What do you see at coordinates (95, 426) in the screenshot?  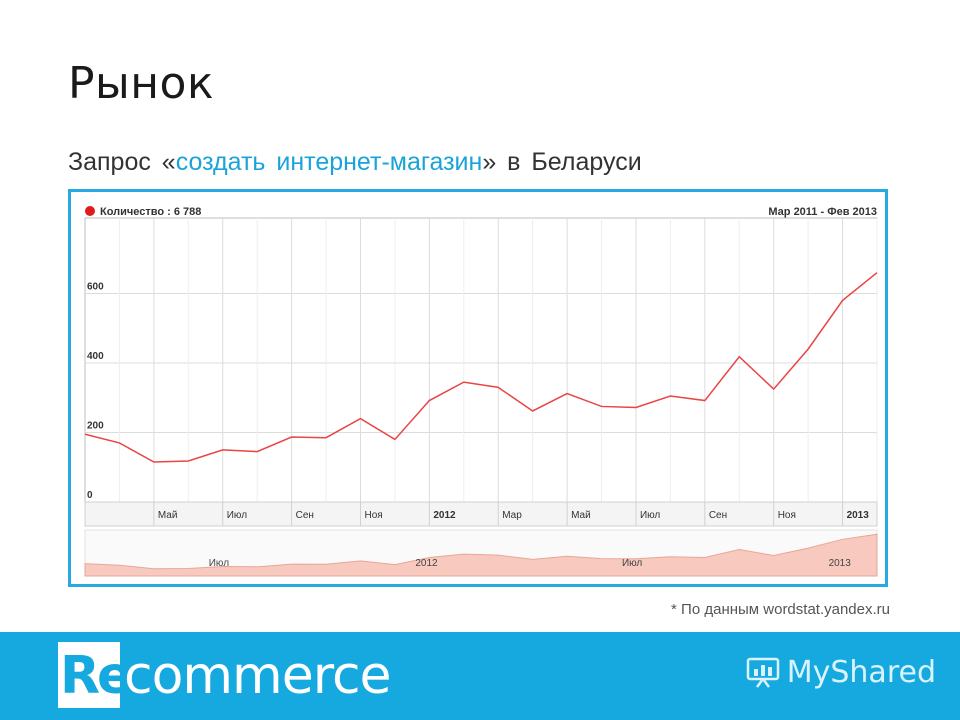 I see `y-tick-label: 200` at bounding box center [95, 426].